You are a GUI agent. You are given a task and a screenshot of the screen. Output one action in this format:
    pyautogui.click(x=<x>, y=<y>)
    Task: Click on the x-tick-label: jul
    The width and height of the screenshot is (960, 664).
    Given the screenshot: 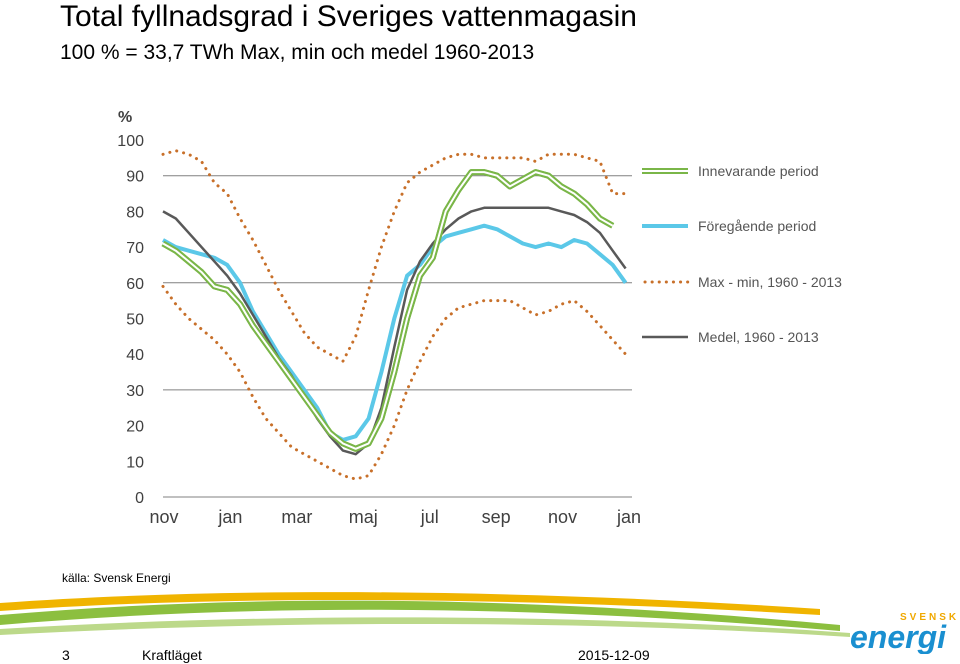 What is the action you would take?
    pyautogui.click(x=429, y=517)
    